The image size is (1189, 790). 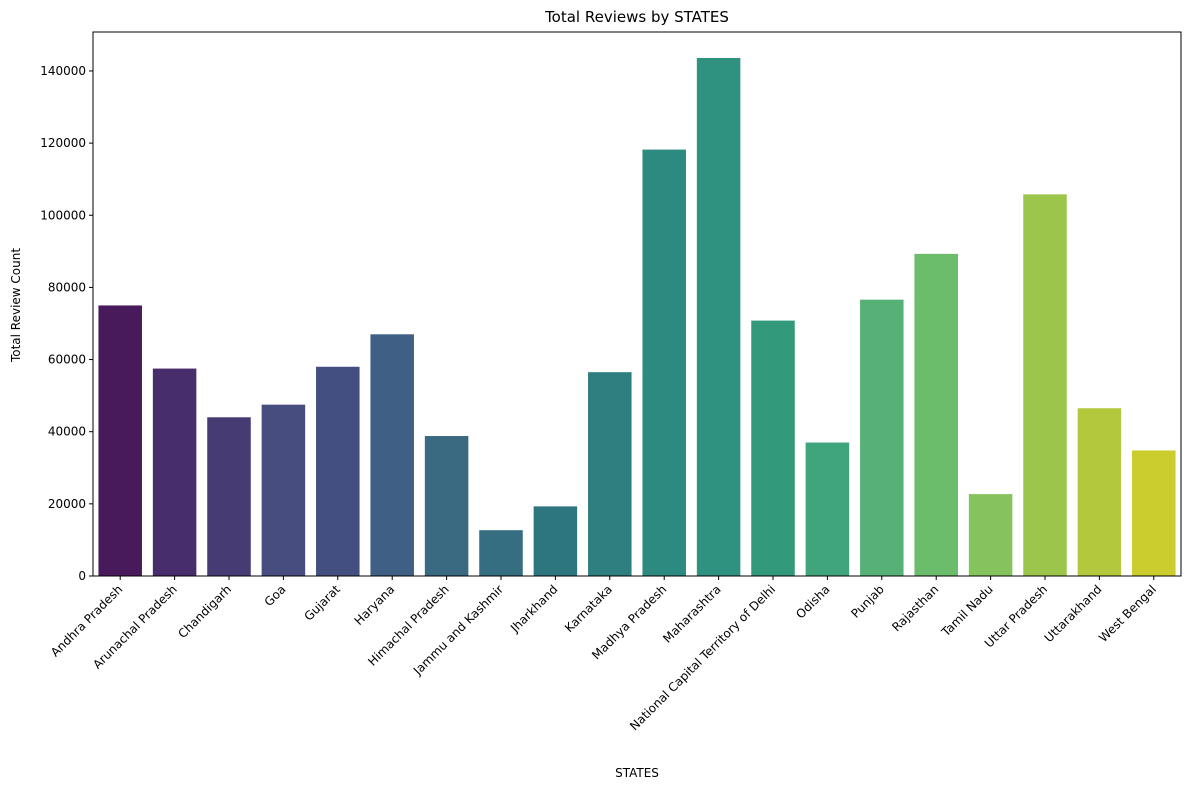 What do you see at coordinates (1127, 613) in the screenshot?
I see `x-tick-label: West Bengal` at bounding box center [1127, 613].